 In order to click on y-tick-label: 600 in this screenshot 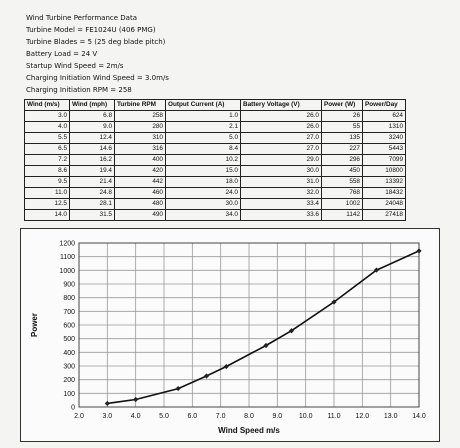, I will do `click(69, 326)`.